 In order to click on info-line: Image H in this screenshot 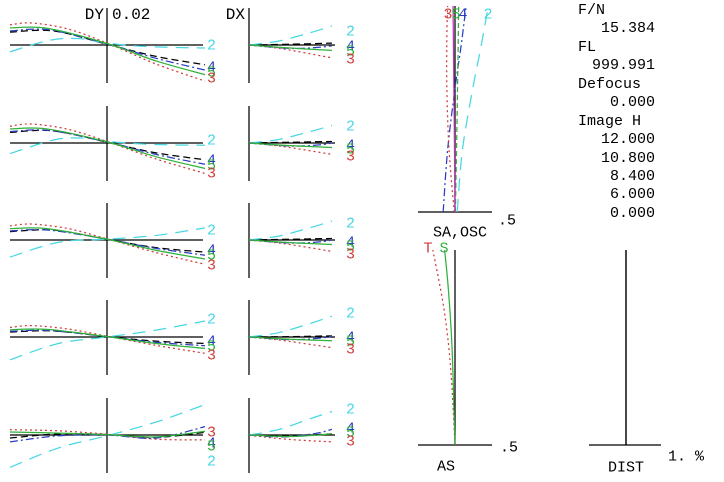, I will do `click(610, 121)`.